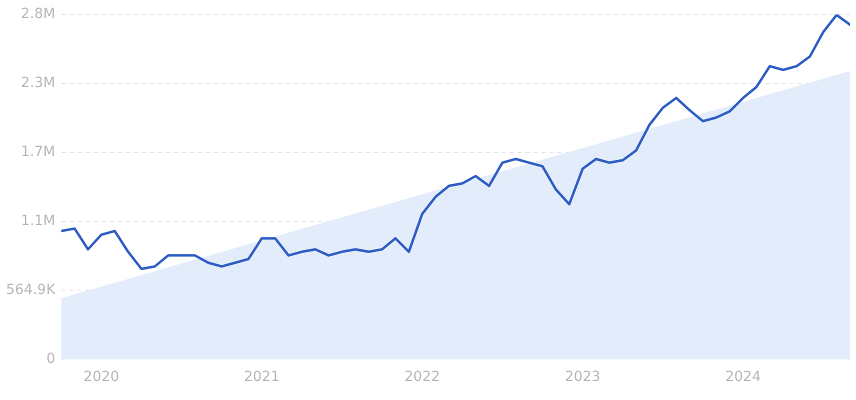 The height and width of the screenshot is (400, 856). Describe the element at coordinates (38, 83) in the screenshot. I see `y-tick-label: 2.3M` at that location.